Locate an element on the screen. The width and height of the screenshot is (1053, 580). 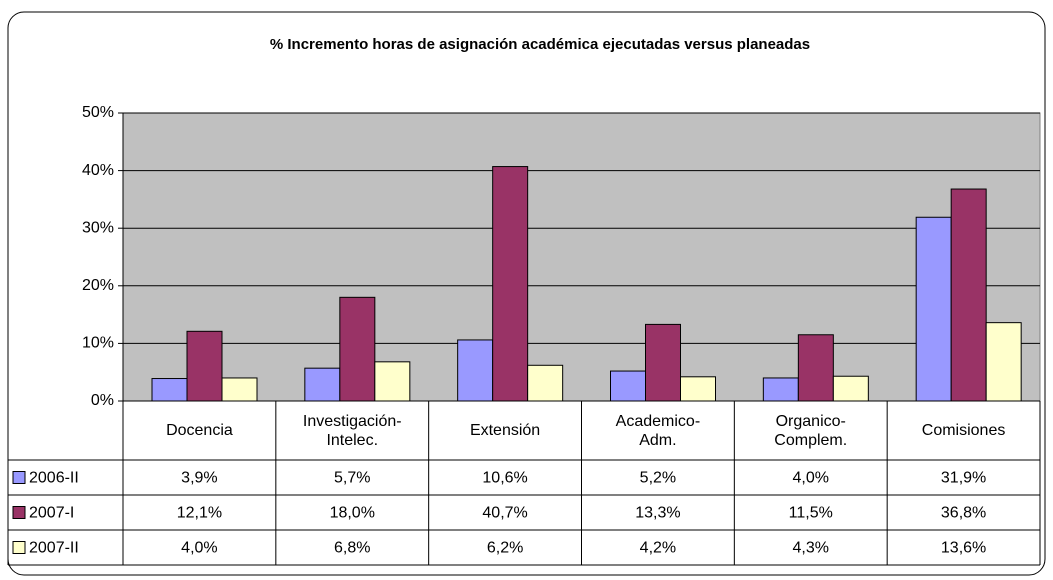
data-label: 11,5% is located at coordinates (811, 513).